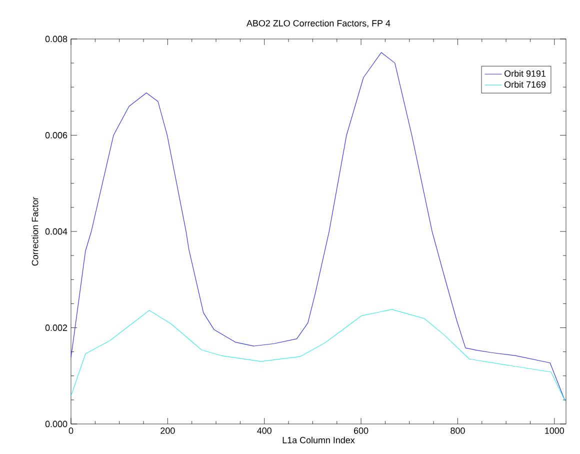  What do you see at coordinates (56, 424) in the screenshot?
I see `y-tick-label: 0.000` at bounding box center [56, 424].